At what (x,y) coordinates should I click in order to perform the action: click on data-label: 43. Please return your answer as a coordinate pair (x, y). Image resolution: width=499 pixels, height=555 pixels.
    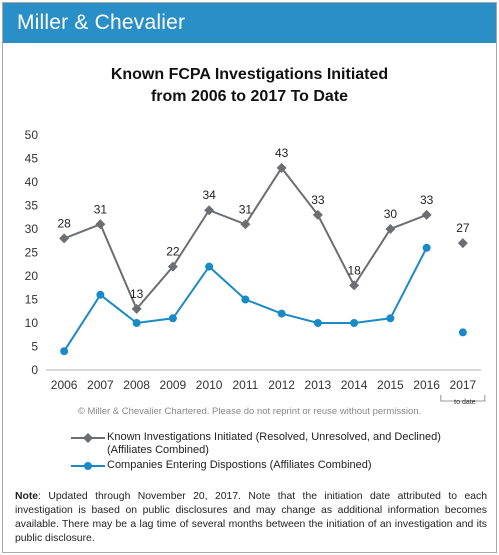
    Looking at the image, I should click on (282, 153).